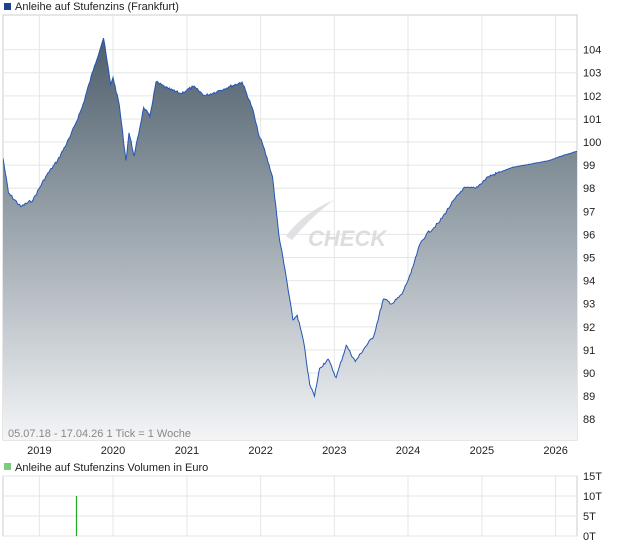  Describe the element at coordinates (97, 7) in the screenshot. I see `main-chart-title: Anleihe auf Stufenzins (Frankfurt)` at that location.